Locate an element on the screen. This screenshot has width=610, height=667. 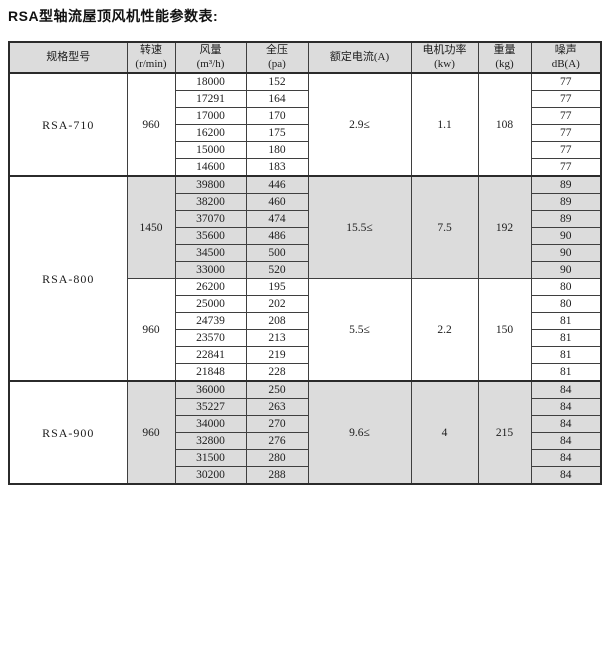
cell-pressure: 180 is located at coordinates (277, 150).